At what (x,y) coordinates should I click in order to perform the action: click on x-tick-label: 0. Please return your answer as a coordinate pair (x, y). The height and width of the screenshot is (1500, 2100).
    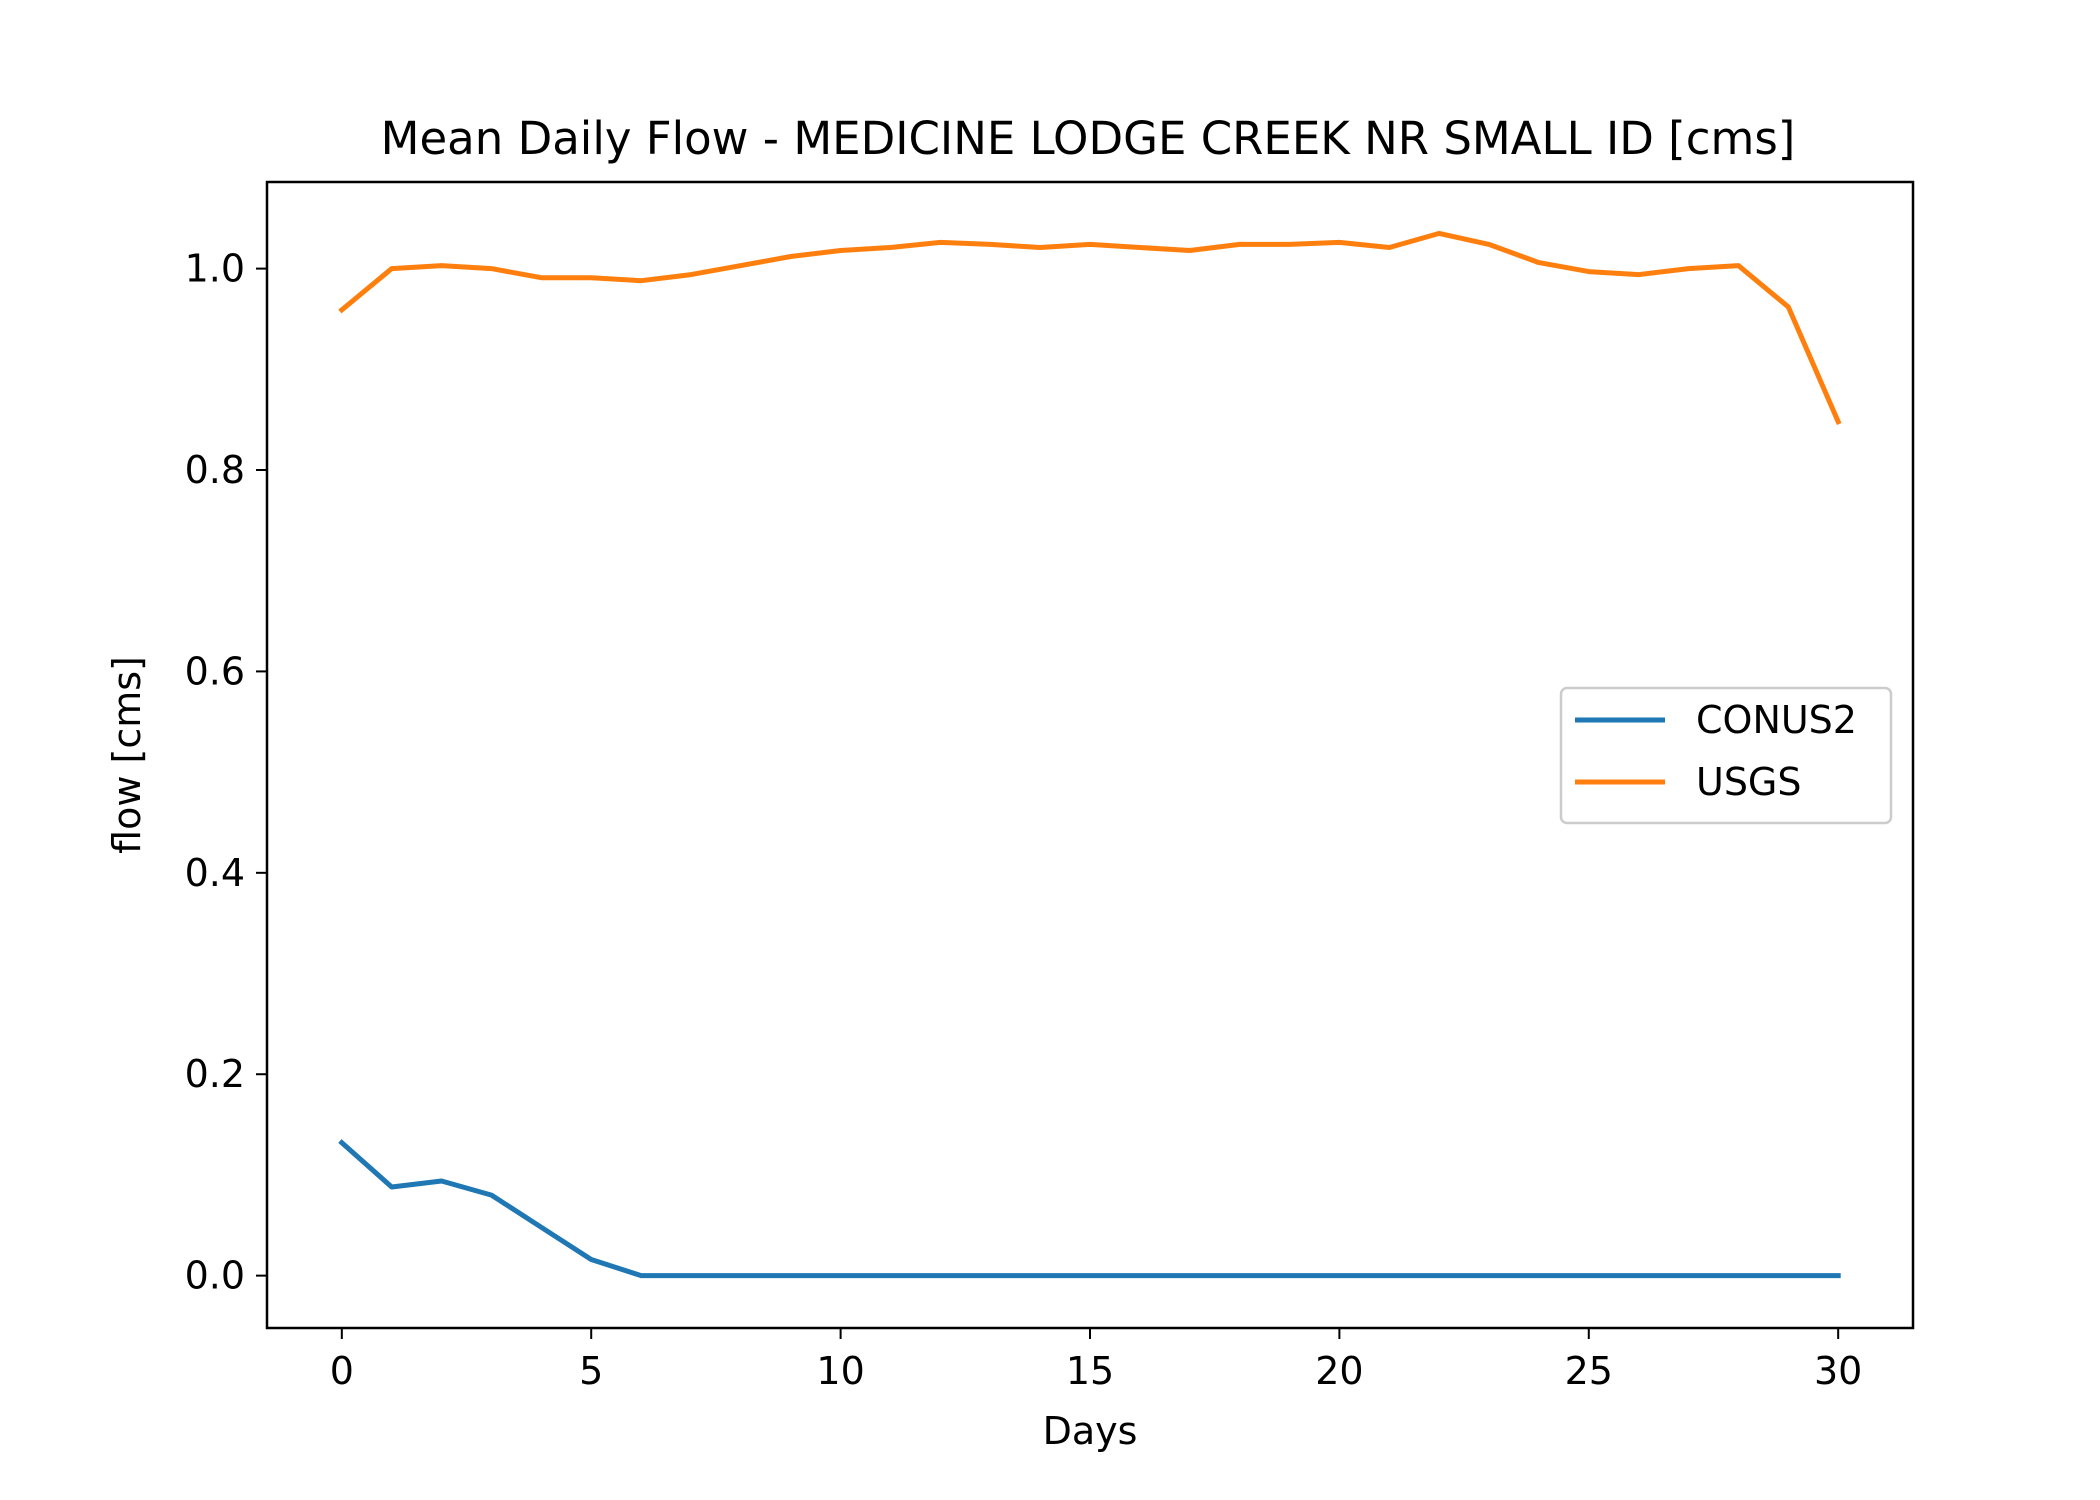
    Looking at the image, I should click on (342, 1371).